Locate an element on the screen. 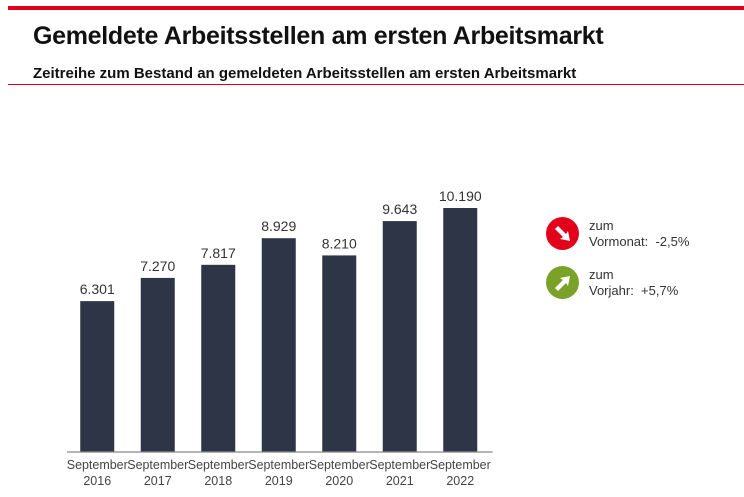 The image size is (744, 497). data-label: 7.270 is located at coordinates (157, 266).